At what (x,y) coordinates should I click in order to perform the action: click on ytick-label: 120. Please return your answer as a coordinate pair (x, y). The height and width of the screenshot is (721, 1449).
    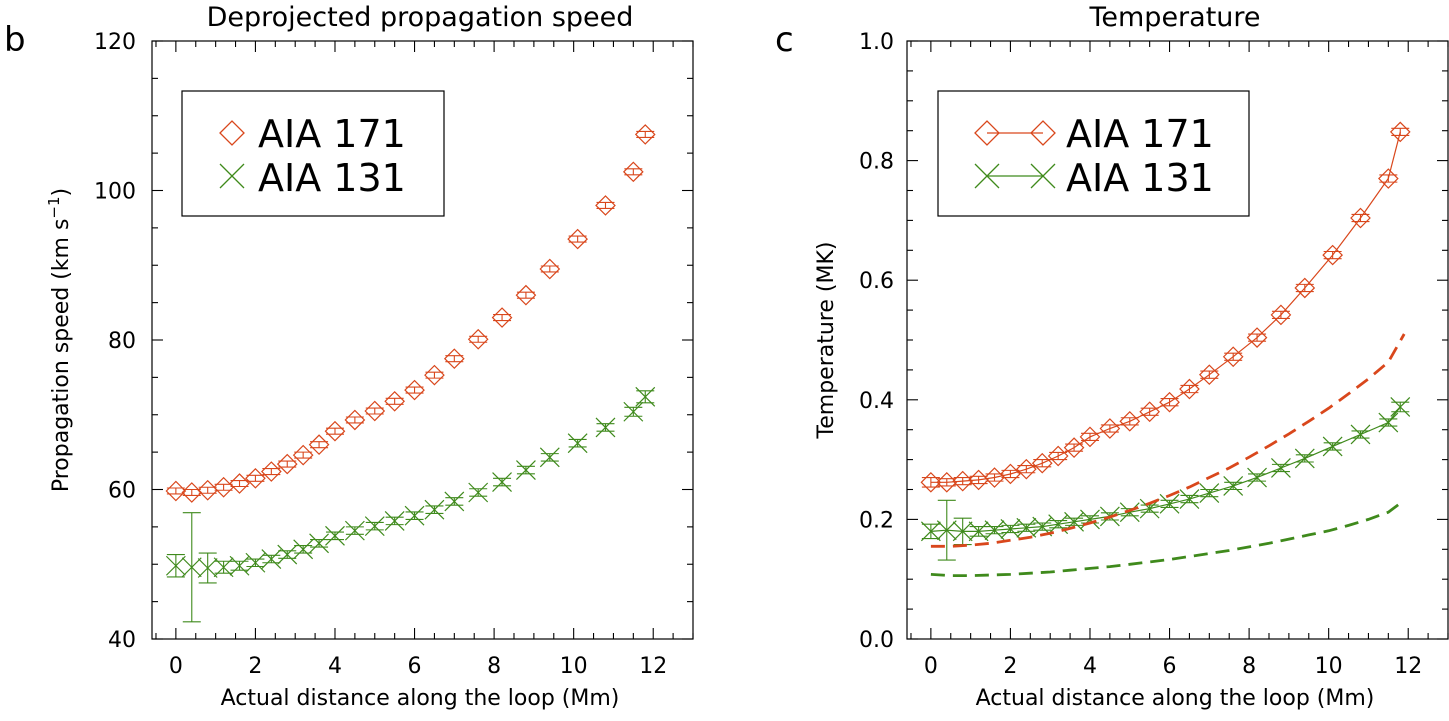
    Looking at the image, I should click on (115, 42).